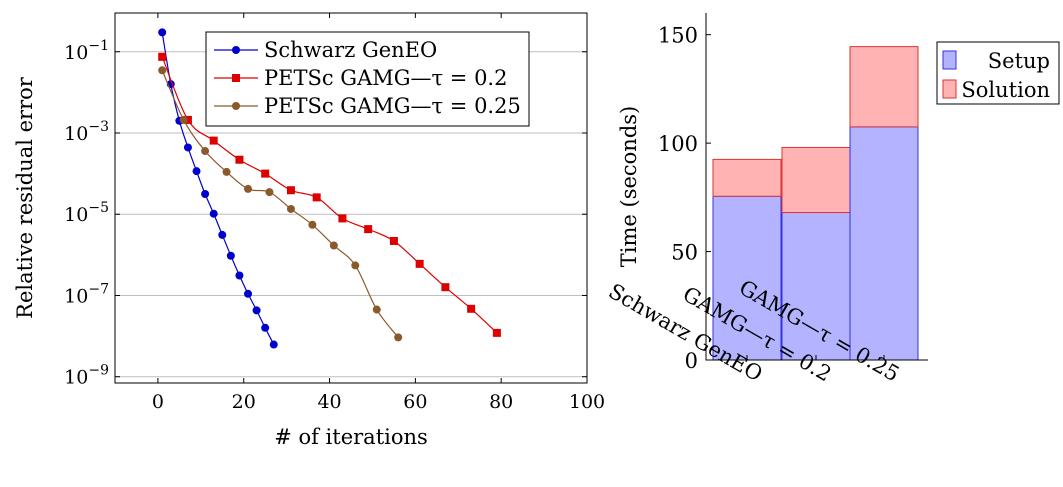 The image size is (1063, 487). Describe the element at coordinates (684, 253) in the screenshot. I see `time-chart-y-tick-label: 50` at that location.